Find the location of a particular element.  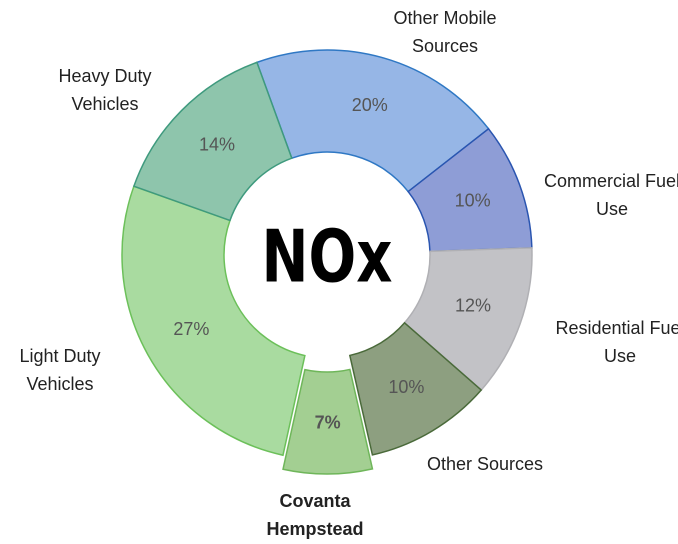

category-label: Commercial Fuel Use is located at coordinates (610, 195).